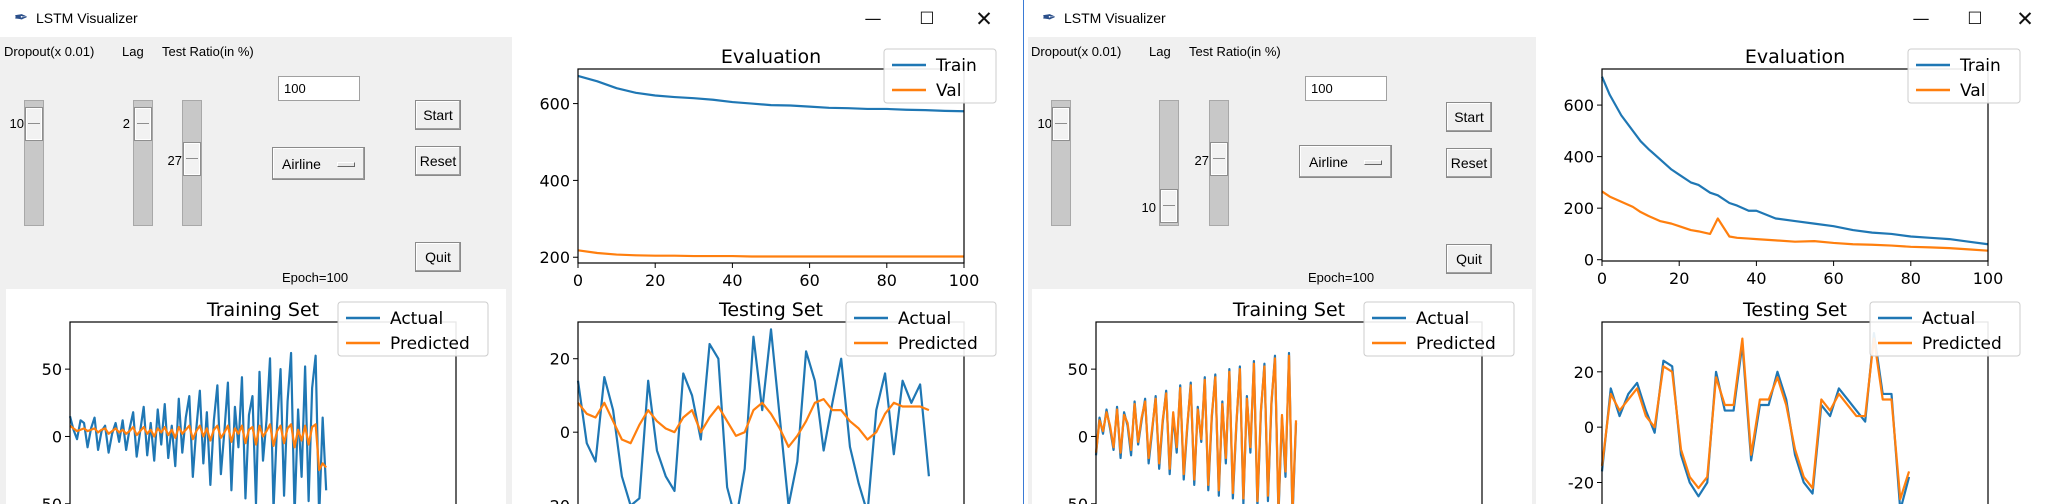 The image size is (2048, 504). I want to click on x-tick-label: 0, so click(1602, 278).